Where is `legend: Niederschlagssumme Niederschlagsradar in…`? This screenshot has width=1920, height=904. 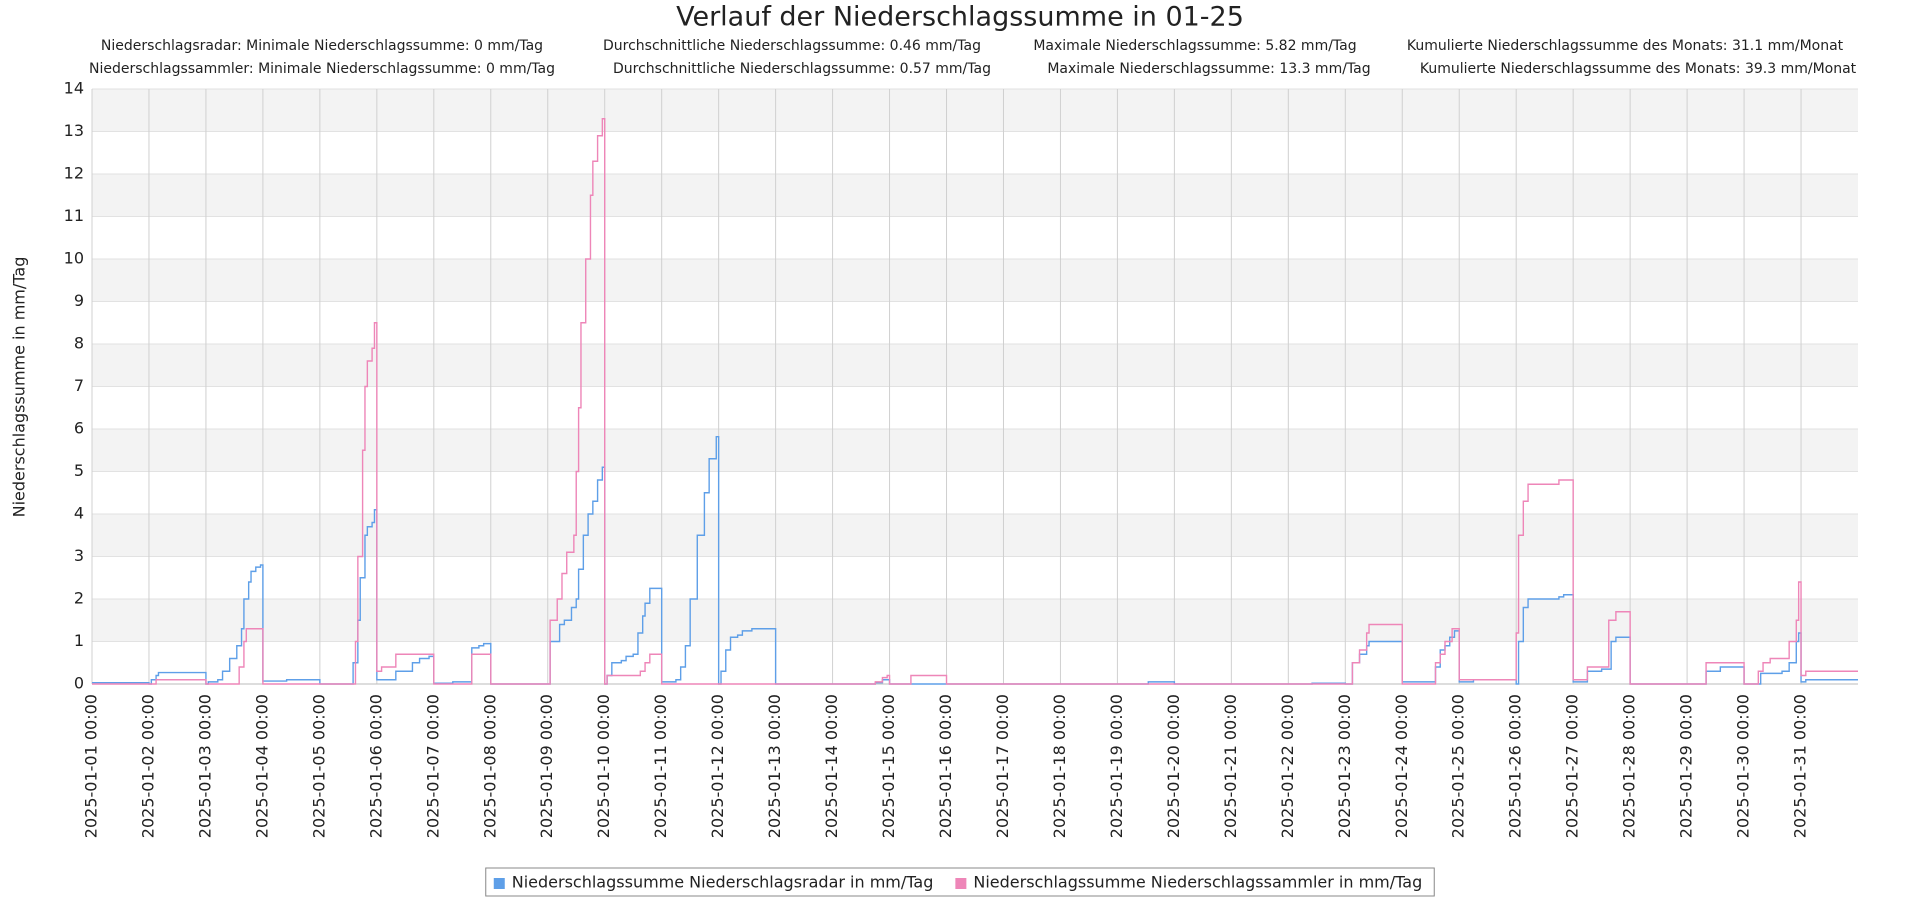 legend: Niederschlagssumme Niederschlagsradar in… is located at coordinates (960, 882).